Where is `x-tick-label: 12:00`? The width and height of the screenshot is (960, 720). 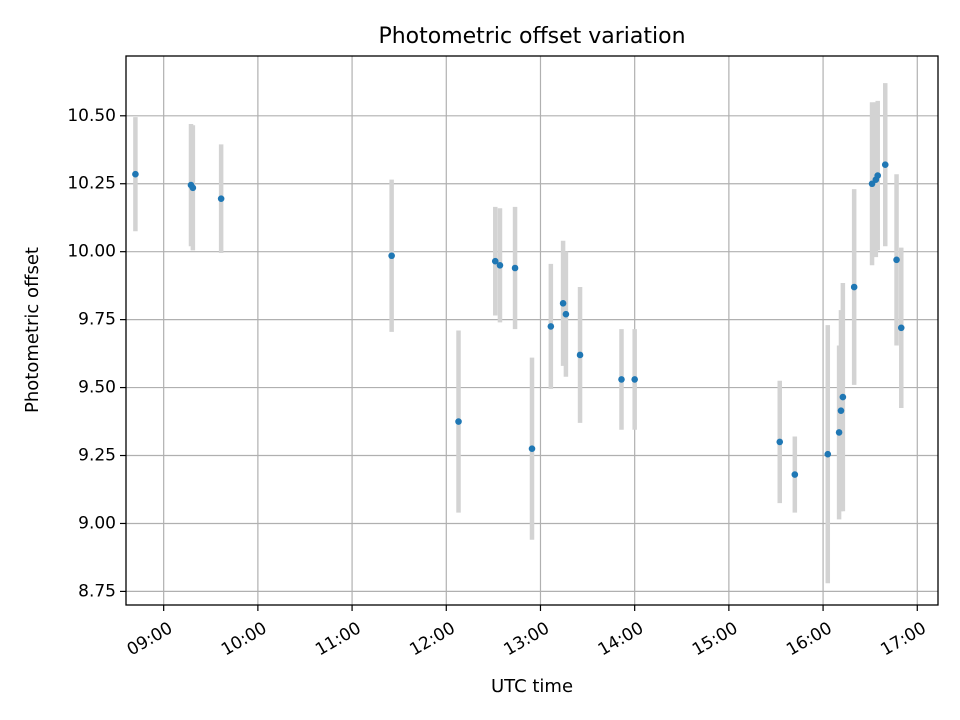 x-tick-label: 12:00 is located at coordinates (432, 639).